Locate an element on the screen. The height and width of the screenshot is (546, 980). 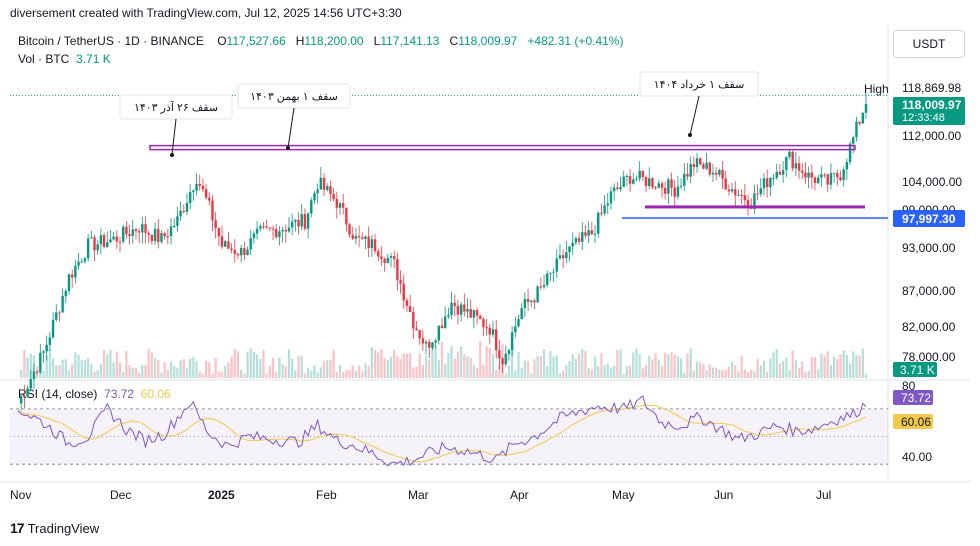
support-badge is located at coordinates (929, 218).